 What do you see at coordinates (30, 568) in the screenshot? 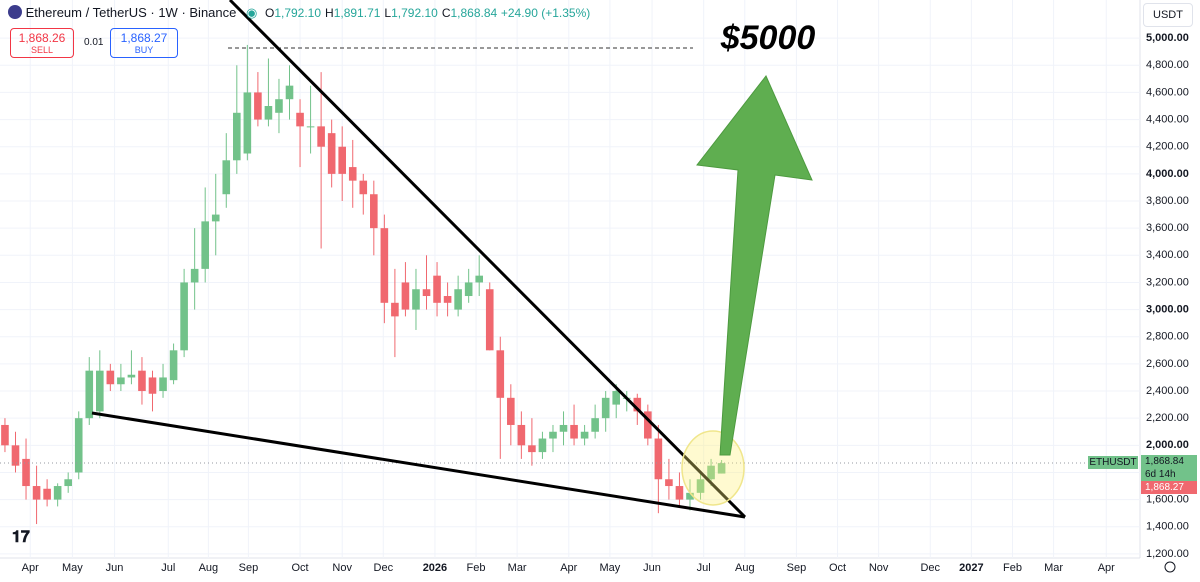
I see `x-tick-label: Apr` at bounding box center [30, 568].